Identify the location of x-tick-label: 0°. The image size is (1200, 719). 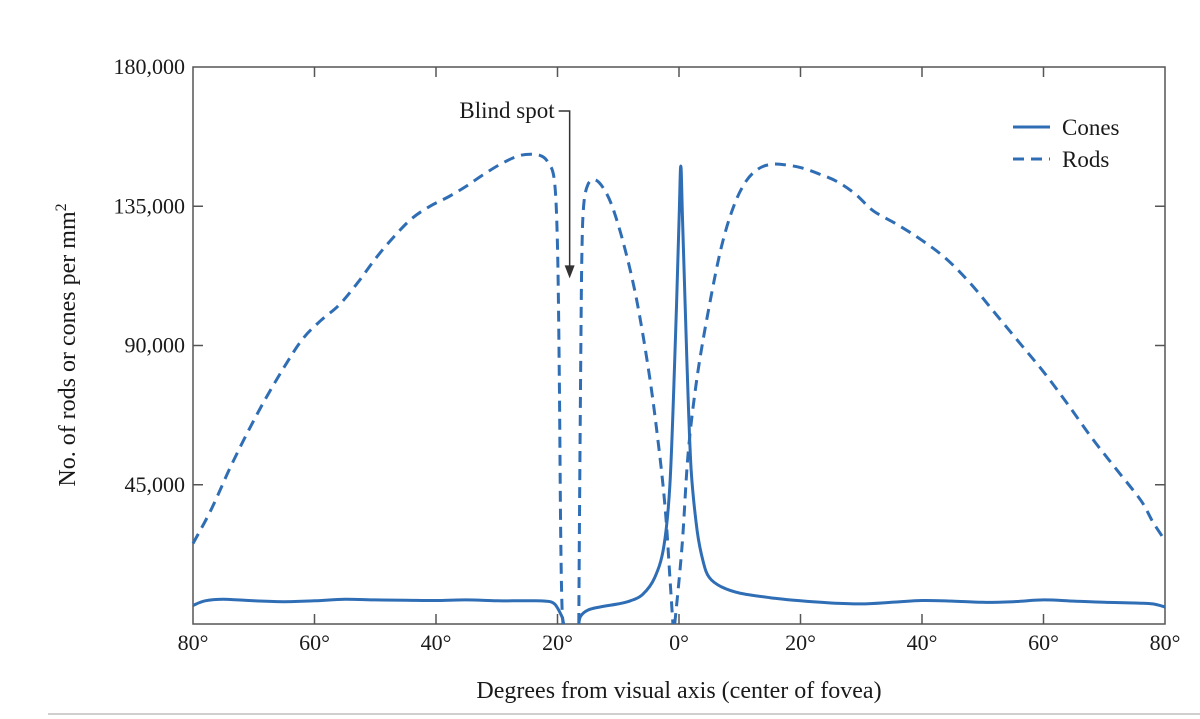
(679, 642).